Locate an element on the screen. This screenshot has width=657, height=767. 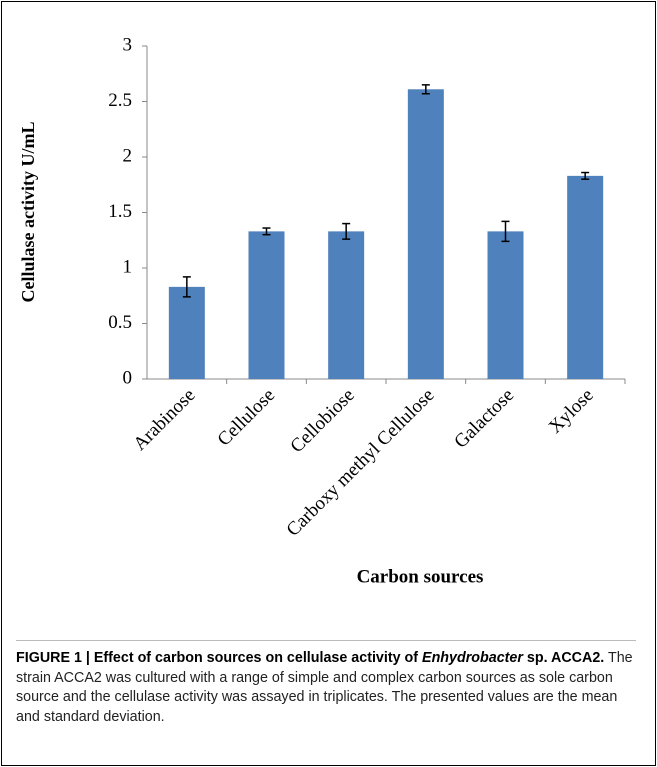
x-axis-label: Carbon sources is located at coordinates (420, 576).